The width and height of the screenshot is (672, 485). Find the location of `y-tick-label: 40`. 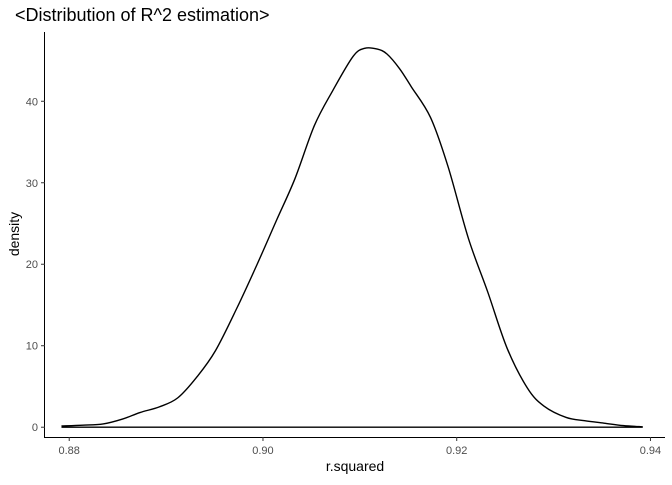

y-tick-label: 40 is located at coordinates (32, 102).